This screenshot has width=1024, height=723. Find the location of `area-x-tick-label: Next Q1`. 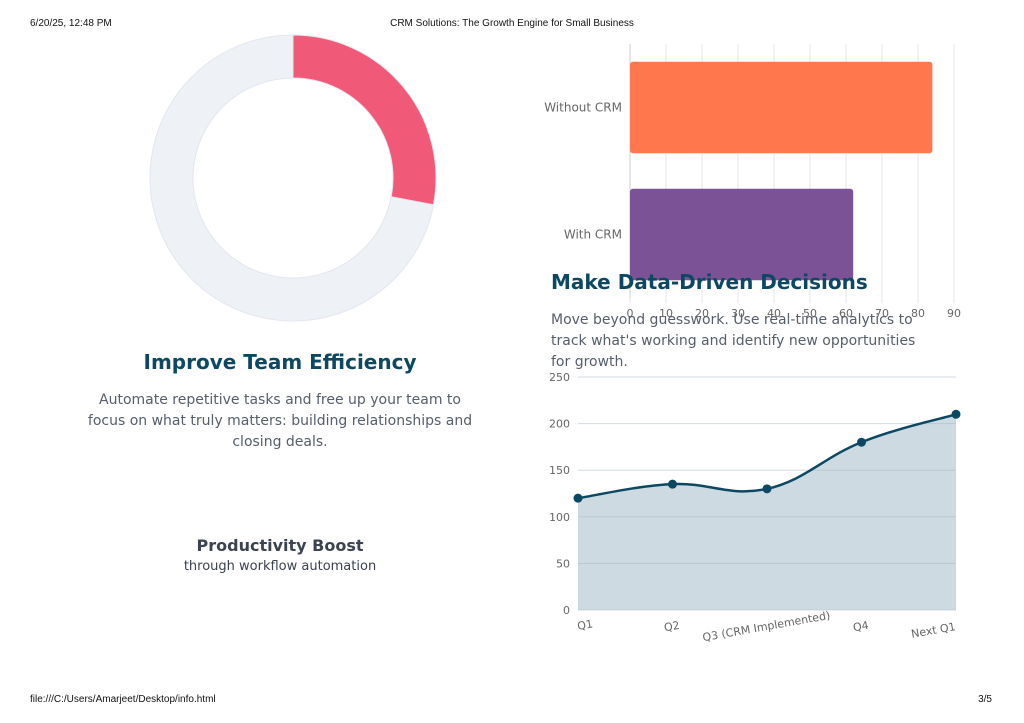

area-x-tick-label: Next Q1 is located at coordinates (933, 630).